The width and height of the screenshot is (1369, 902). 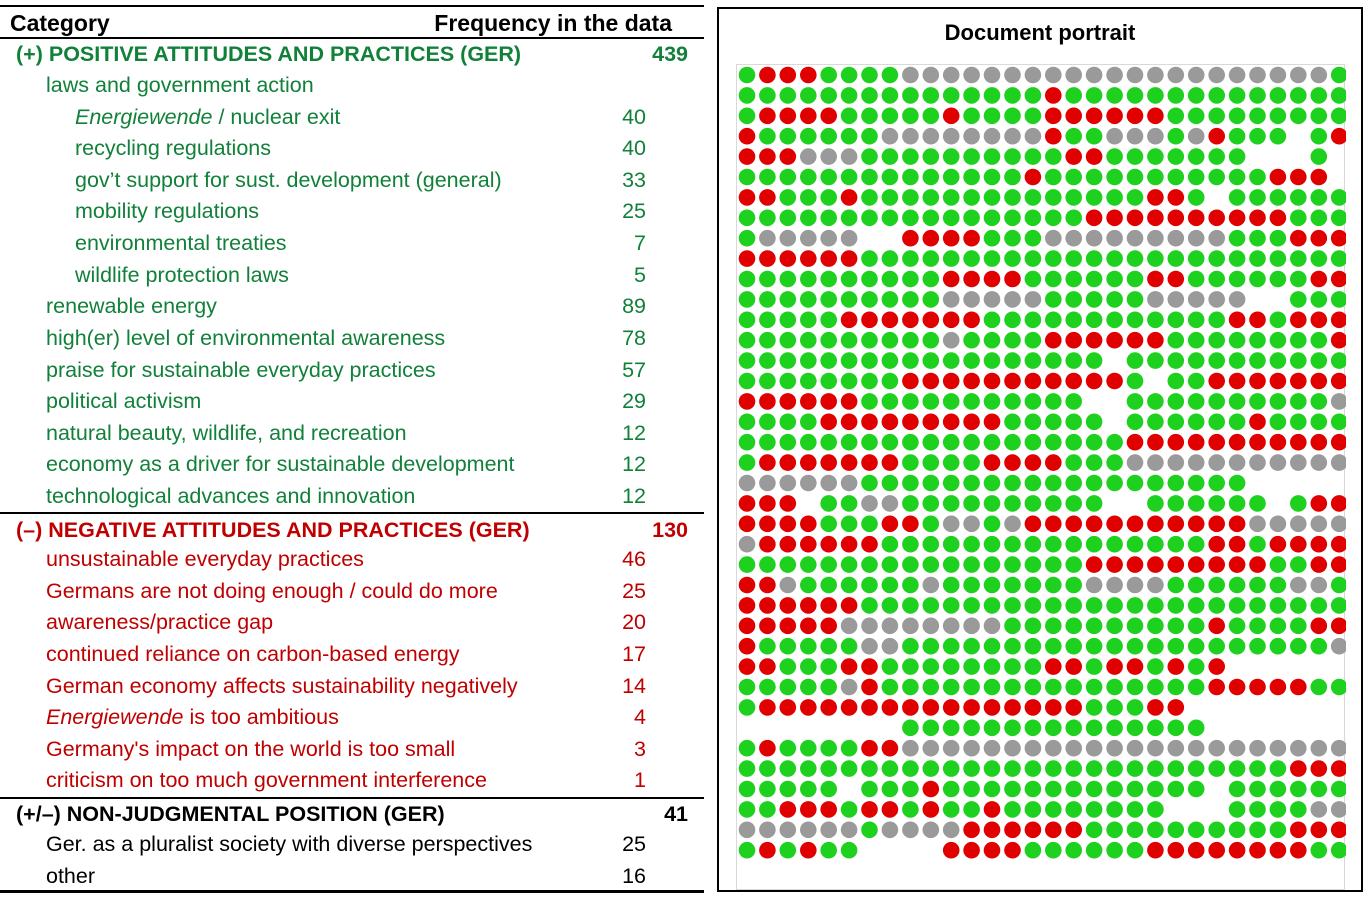 What do you see at coordinates (640, 243) in the screenshot?
I see `positive-law-value: 7` at bounding box center [640, 243].